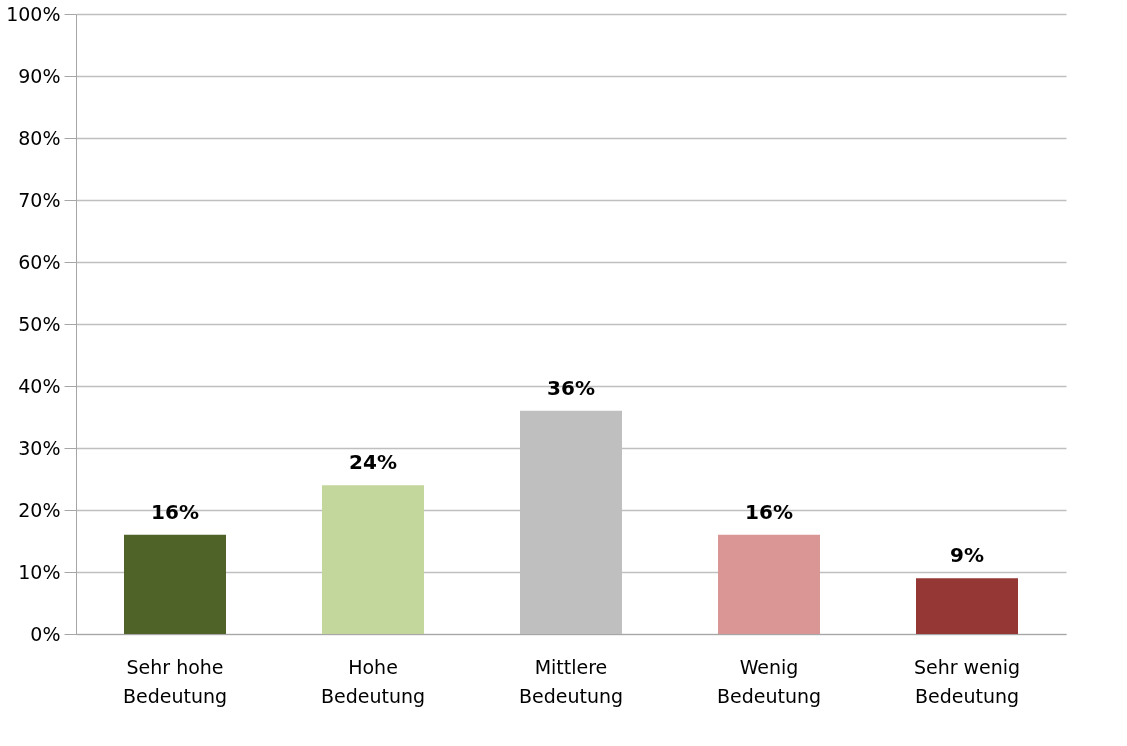 Image resolution: width=1127 pixels, height=746 pixels. Describe the element at coordinates (373, 681) in the screenshot. I see `x-tick-label: Hohe Bedeutung` at that location.